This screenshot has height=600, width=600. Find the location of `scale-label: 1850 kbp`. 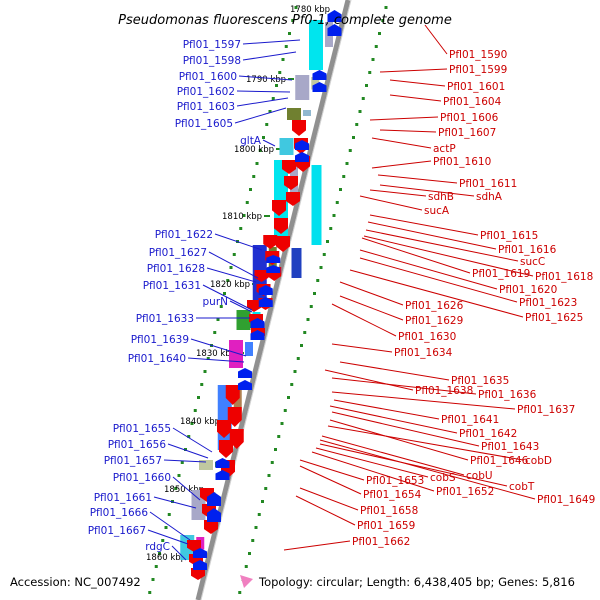

scale-label: 1850 kbp is located at coordinates (184, 490).